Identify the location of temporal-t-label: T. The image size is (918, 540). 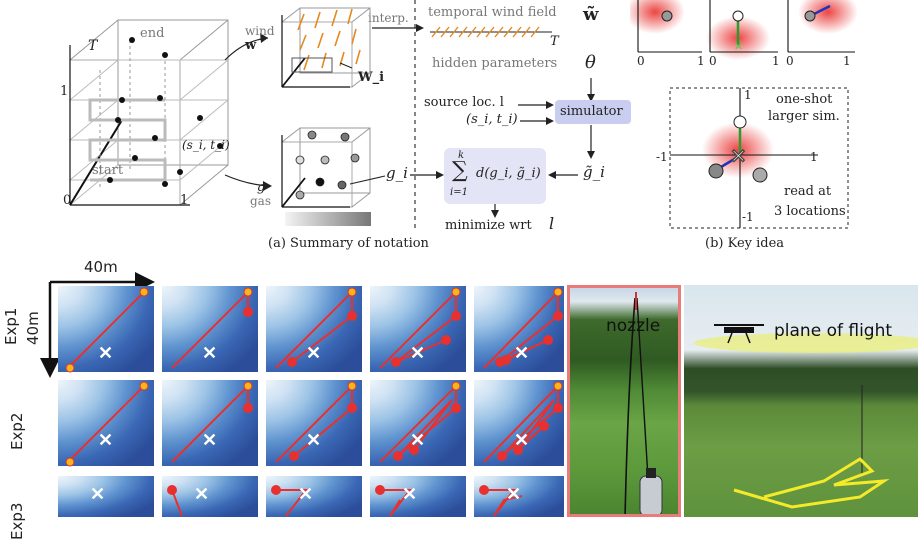
(554, 41).